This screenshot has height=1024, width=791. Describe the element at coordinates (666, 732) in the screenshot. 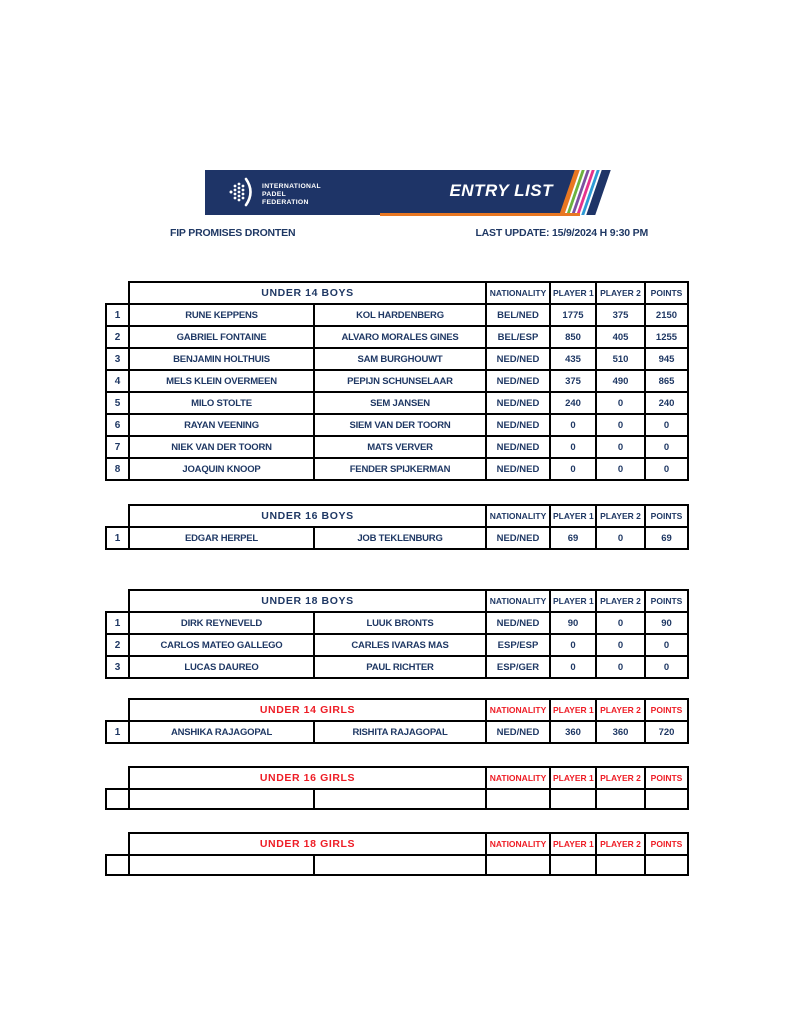

I see `total-points: 720` at that location.